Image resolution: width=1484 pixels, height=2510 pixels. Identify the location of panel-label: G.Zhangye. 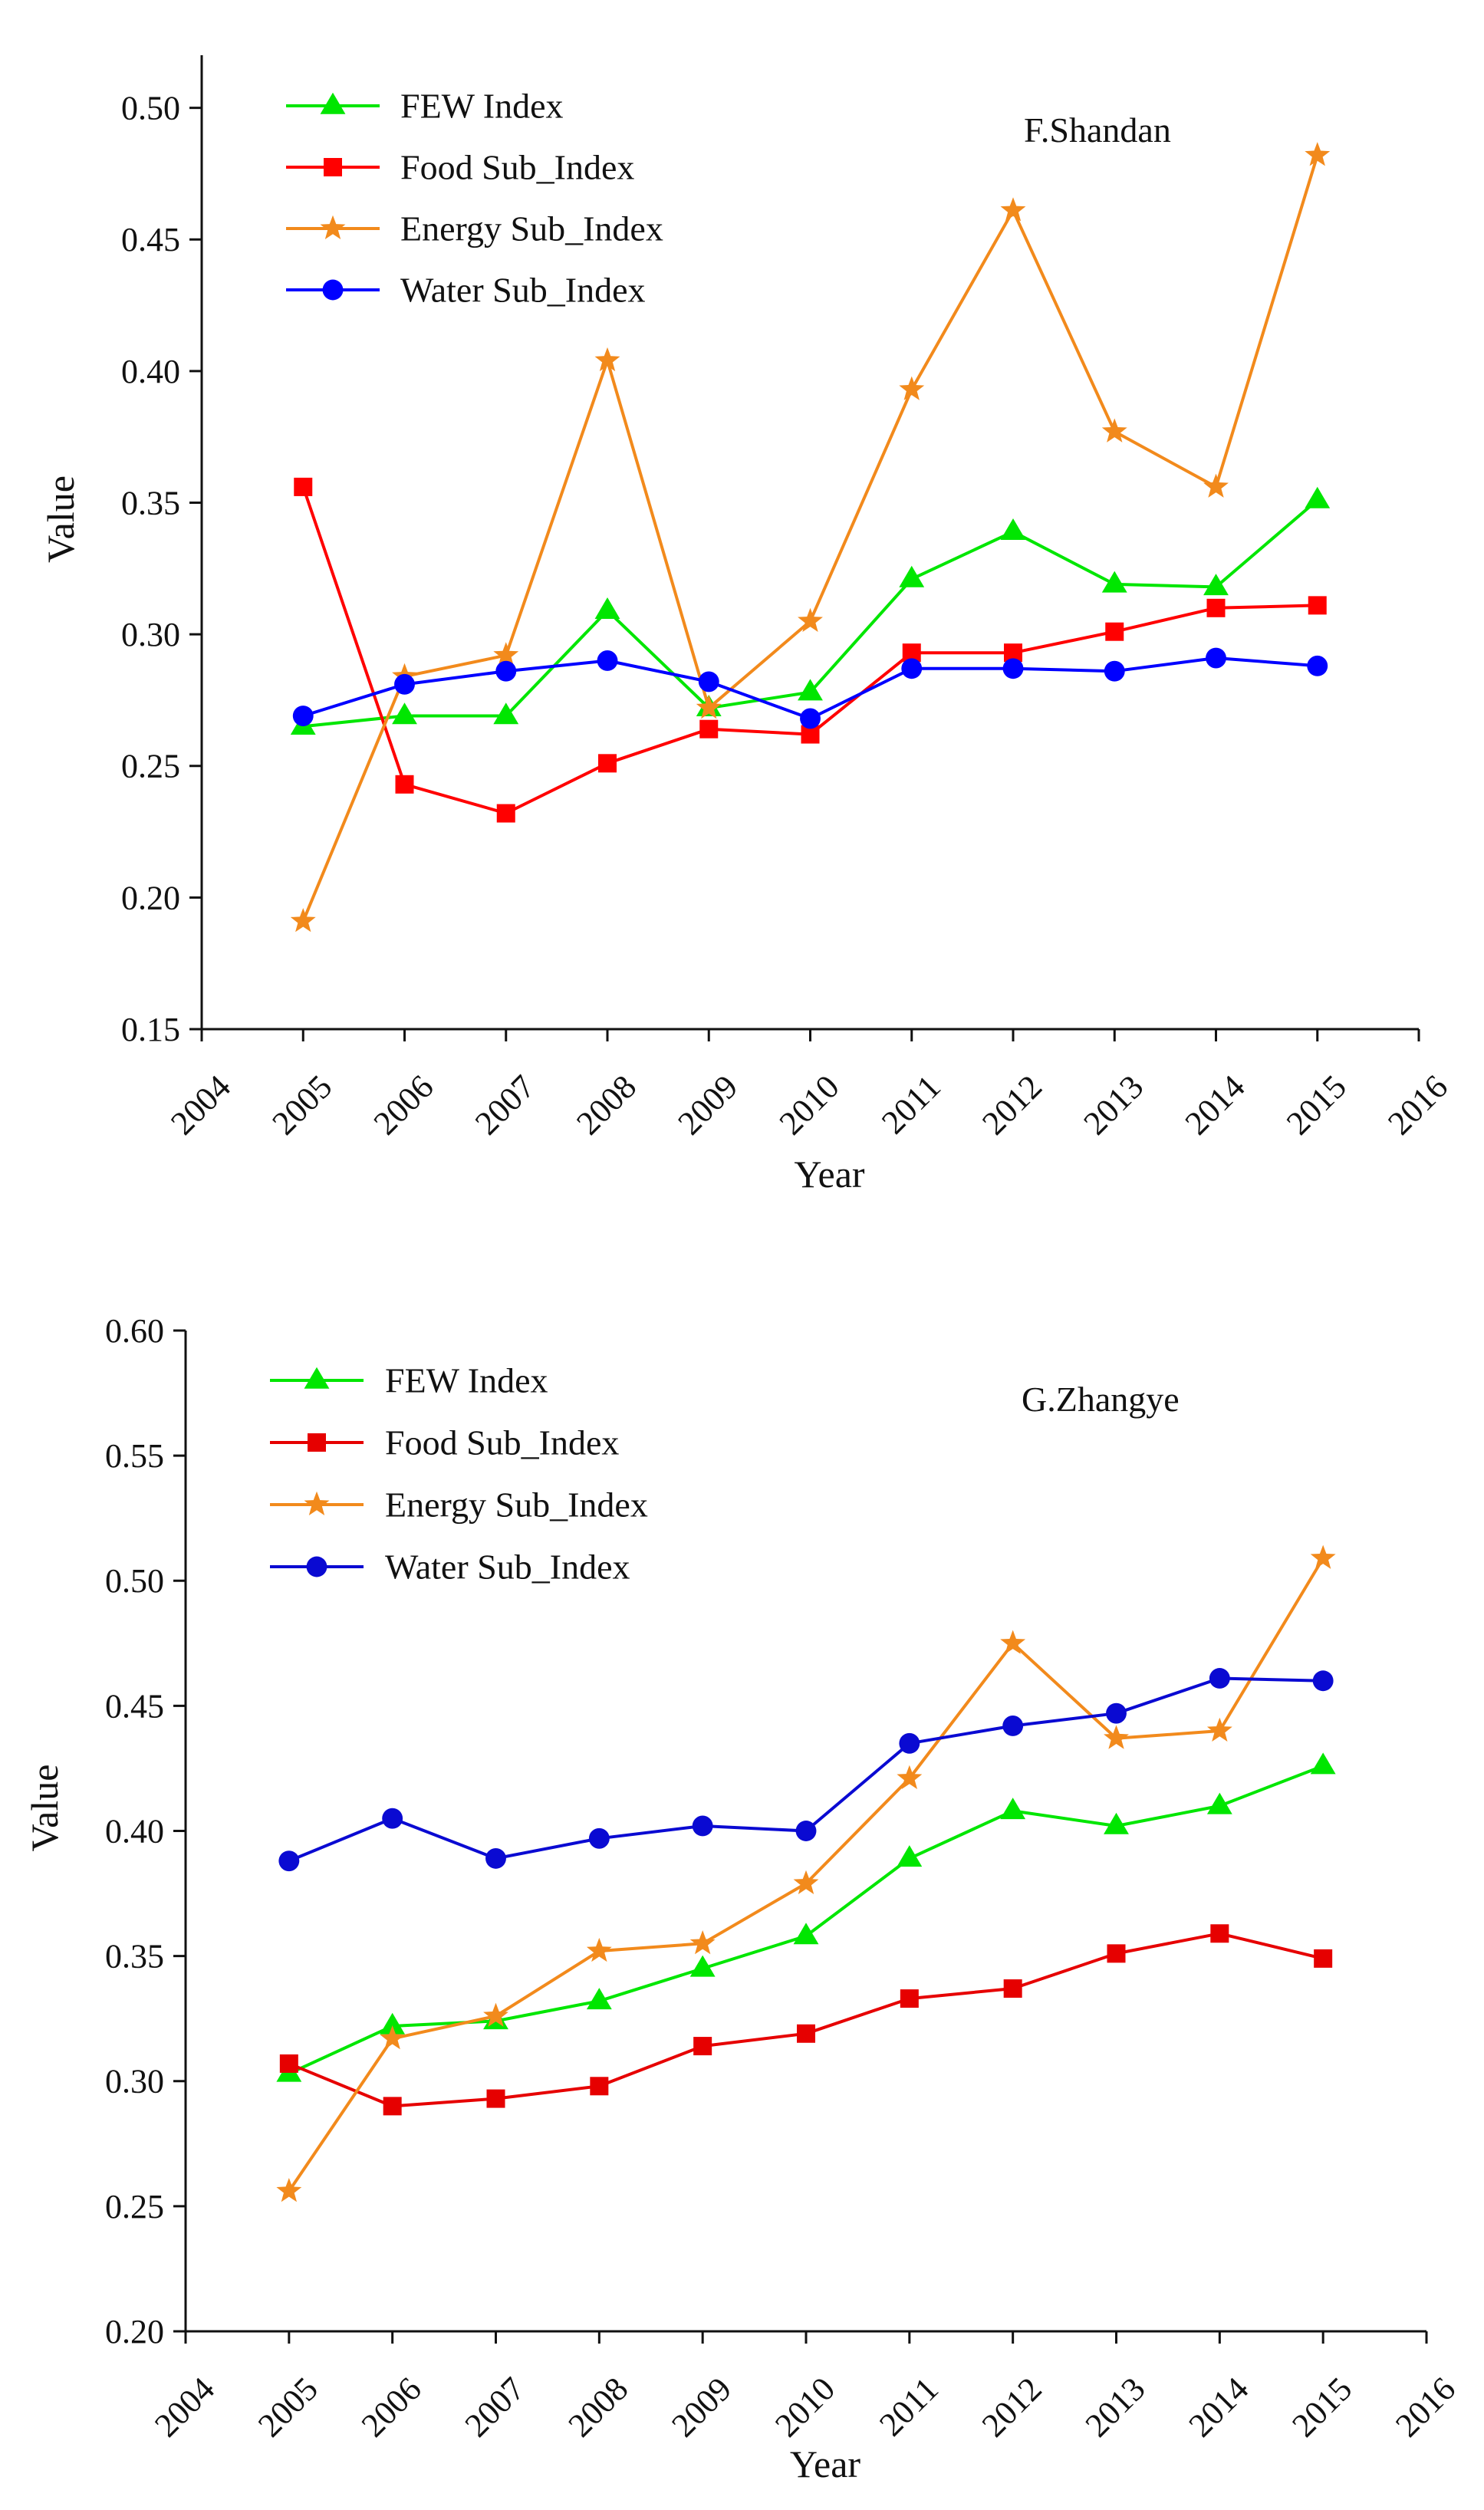
(1101, 1399).